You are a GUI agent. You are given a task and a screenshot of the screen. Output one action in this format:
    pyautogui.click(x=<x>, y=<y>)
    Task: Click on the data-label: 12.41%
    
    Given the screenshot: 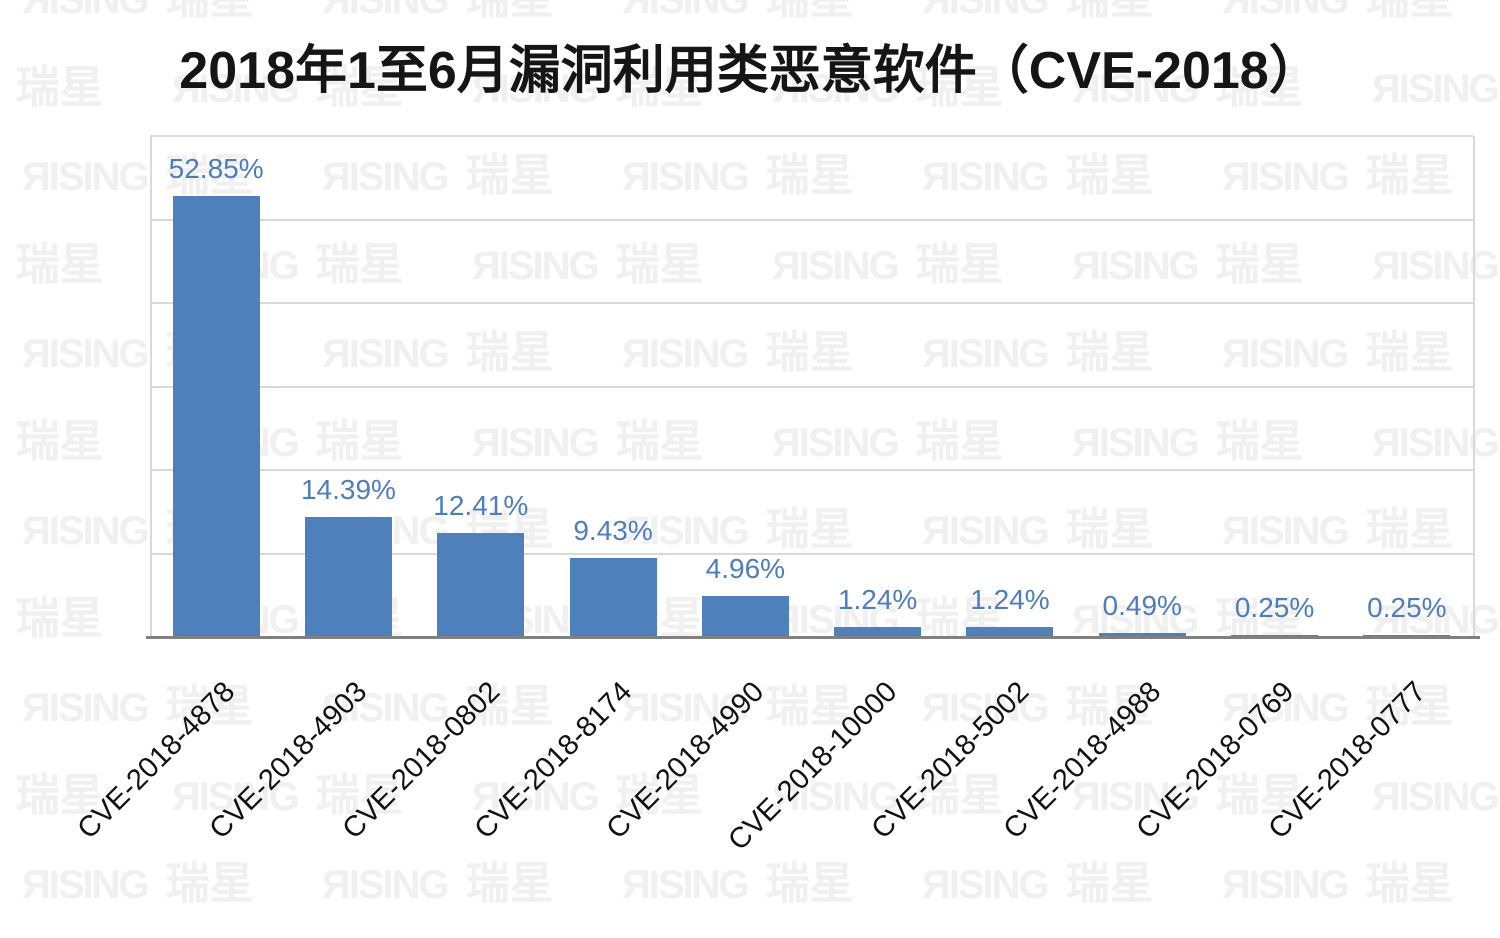 What is the action you would take?
    pyautogui.click(x=481, y=506)
    